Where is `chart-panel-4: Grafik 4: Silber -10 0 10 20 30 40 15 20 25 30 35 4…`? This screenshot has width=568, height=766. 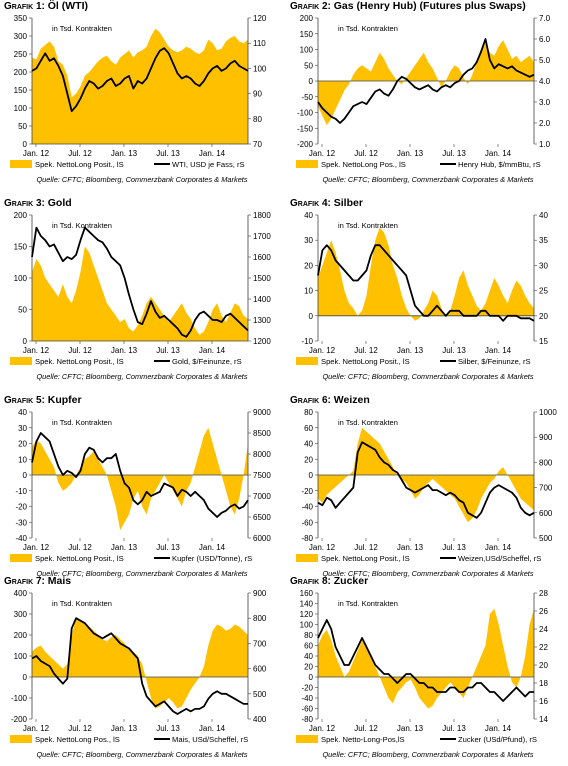
chart-panel-4: Grafik 4: Silber -10 0 10 20 30 40 15 20 25 30 35 4… is located at coordinates (428, 292).